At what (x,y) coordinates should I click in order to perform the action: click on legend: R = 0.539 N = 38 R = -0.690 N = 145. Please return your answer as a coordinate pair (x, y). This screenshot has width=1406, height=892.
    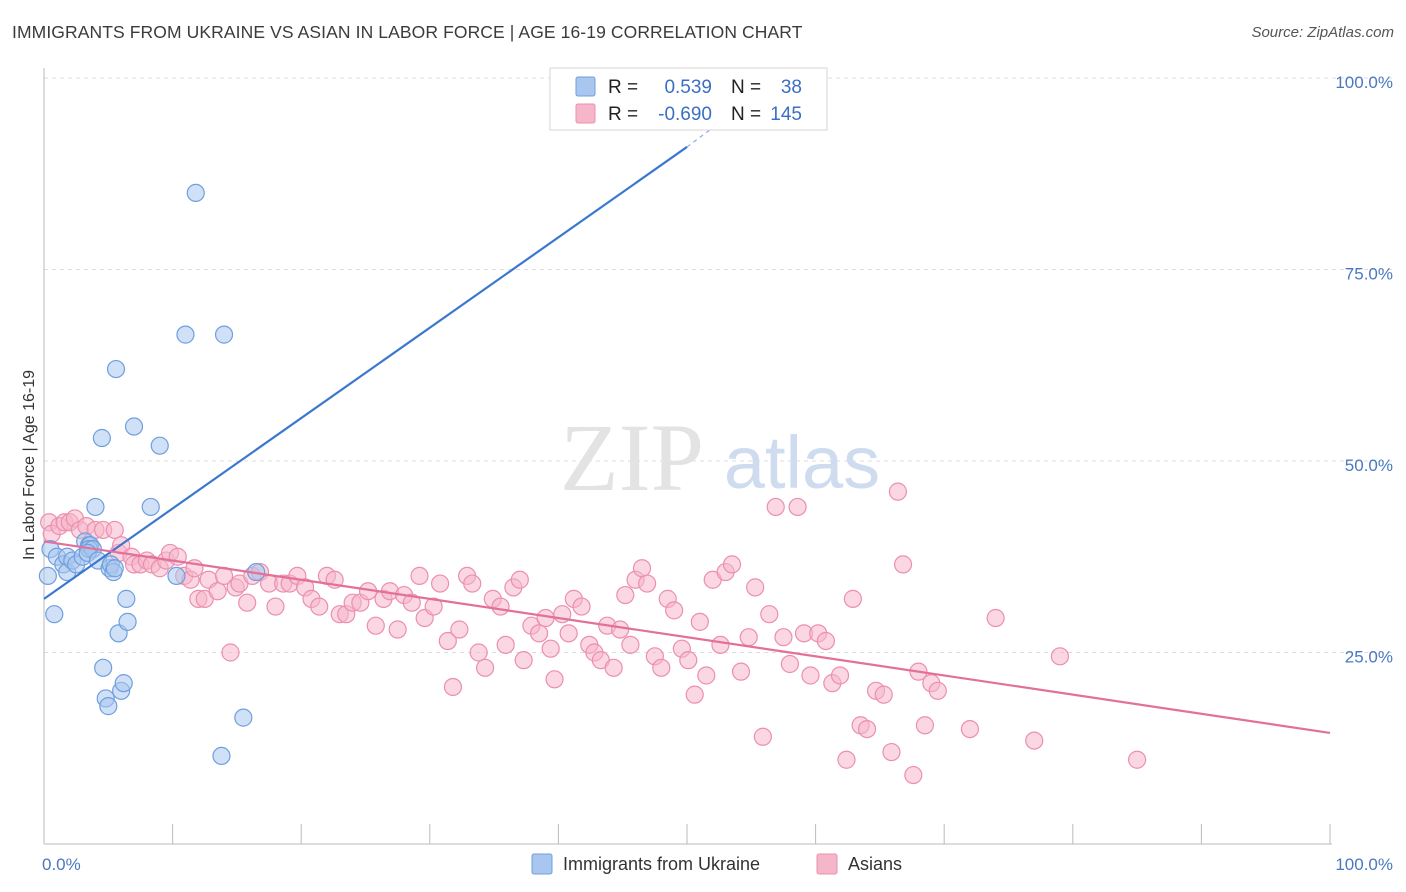
    Looking at the image, I should click on (688, 99).